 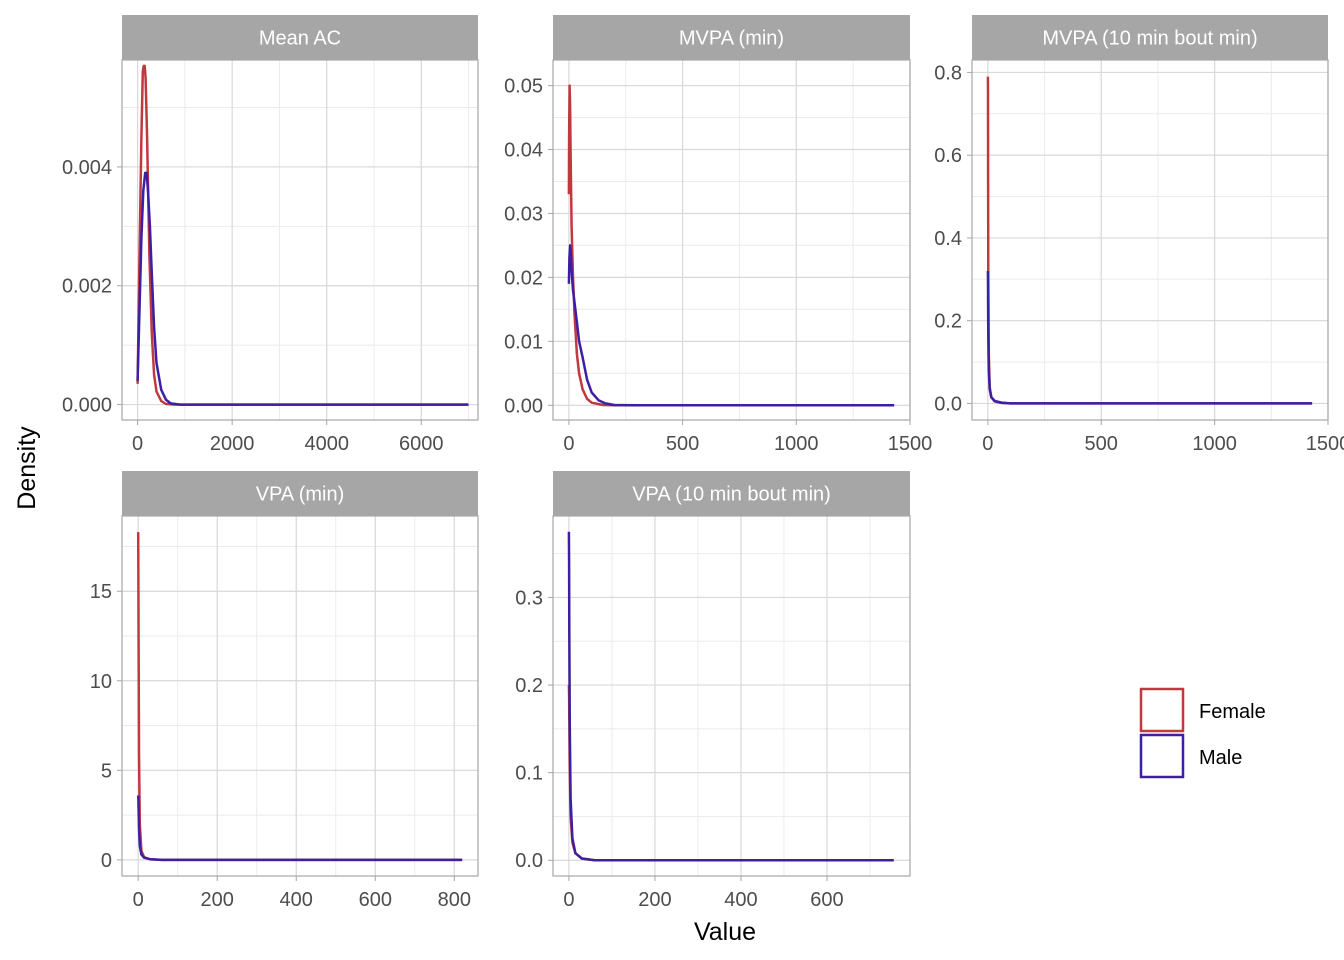 I want to click on y-tick-label: 0.04, so click(x=523, y=151).